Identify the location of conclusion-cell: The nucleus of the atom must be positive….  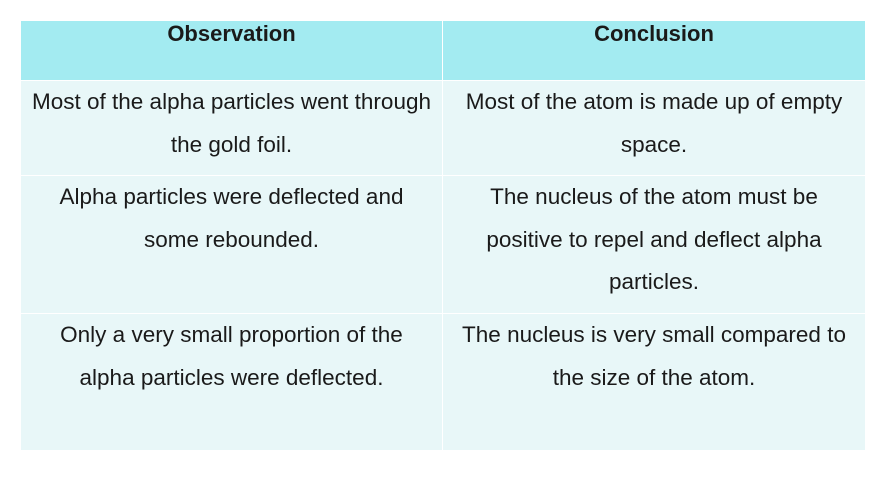
(654, 244).